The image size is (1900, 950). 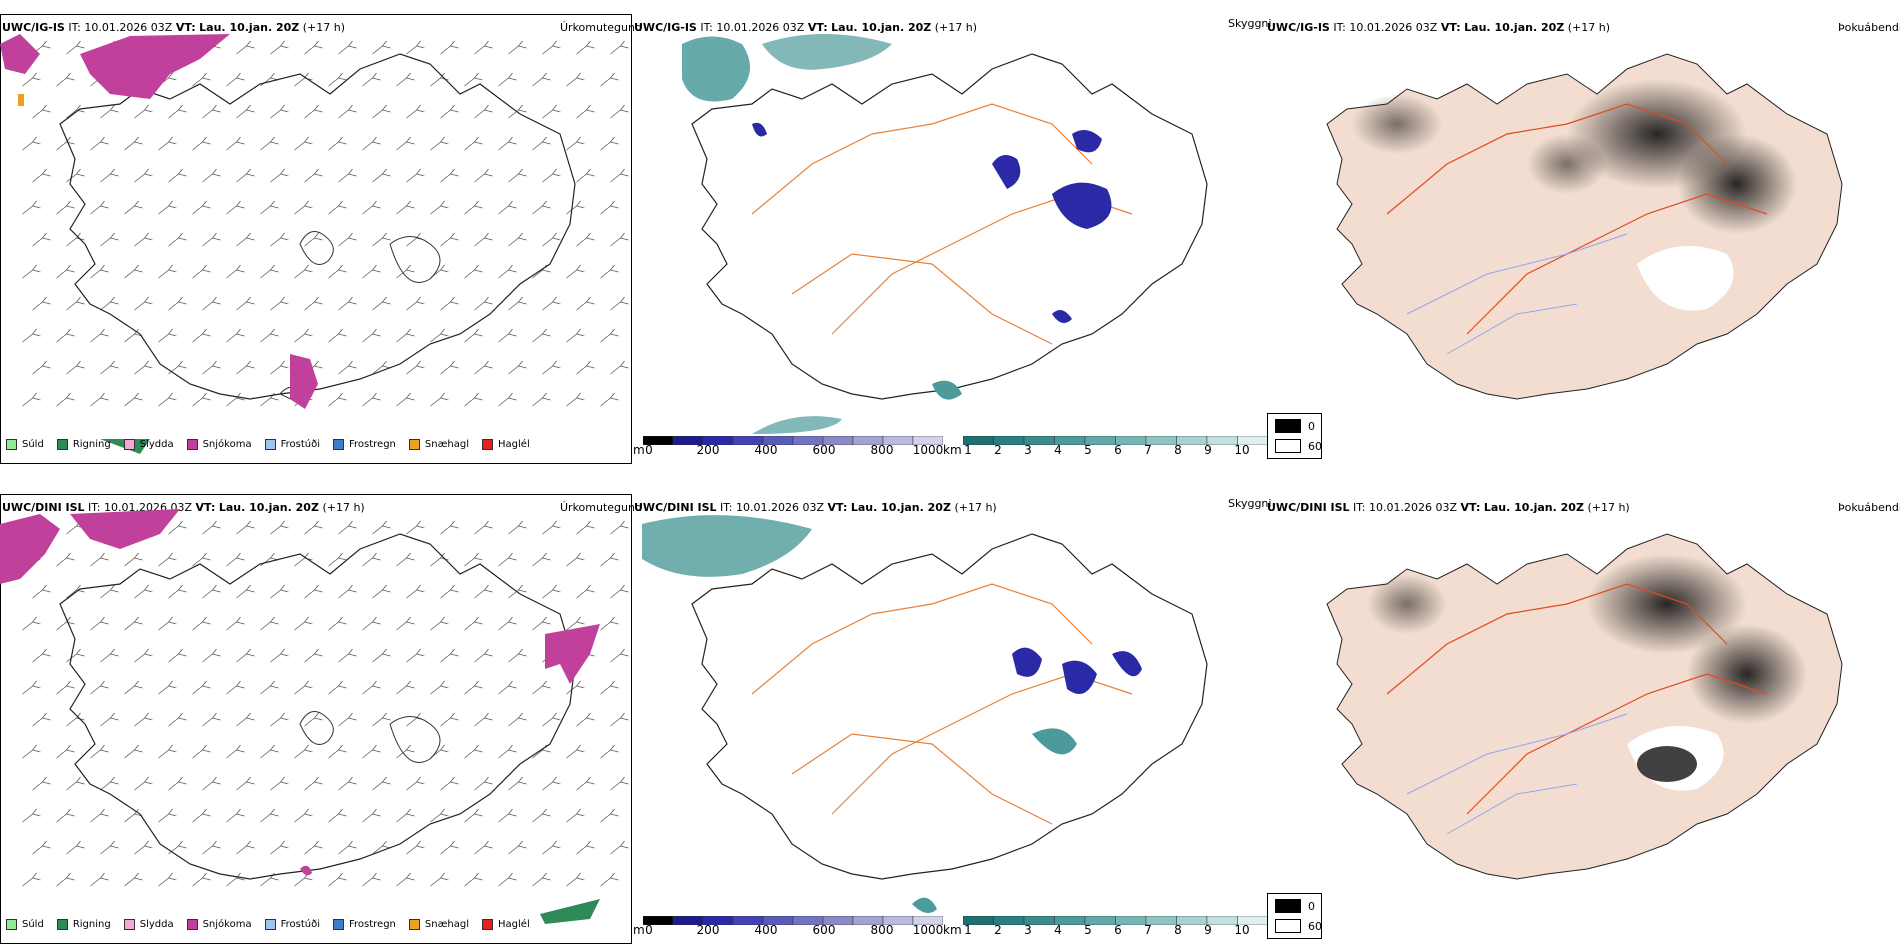 I want to click on legend-item: Haglél, so click(x=506, y=924).